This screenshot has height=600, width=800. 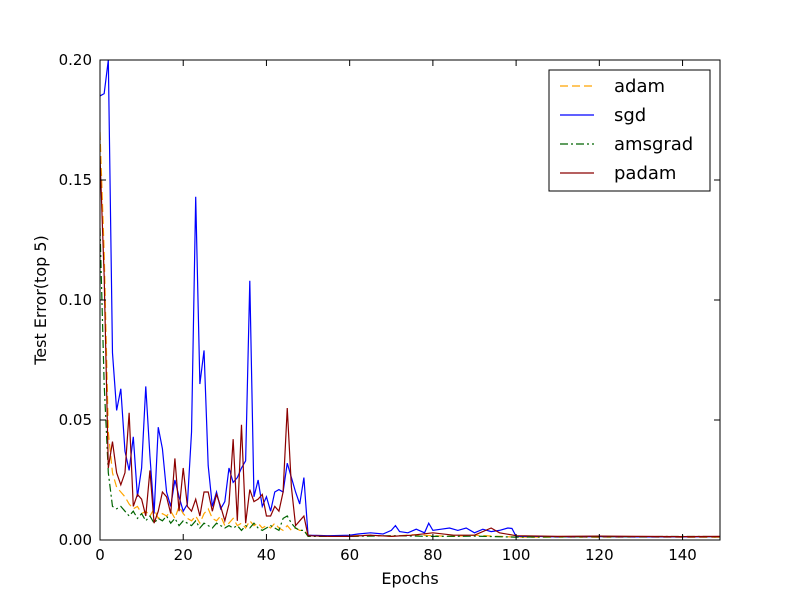 I want to click on y-tick-label: 0.20, so click(x=75, y=60).